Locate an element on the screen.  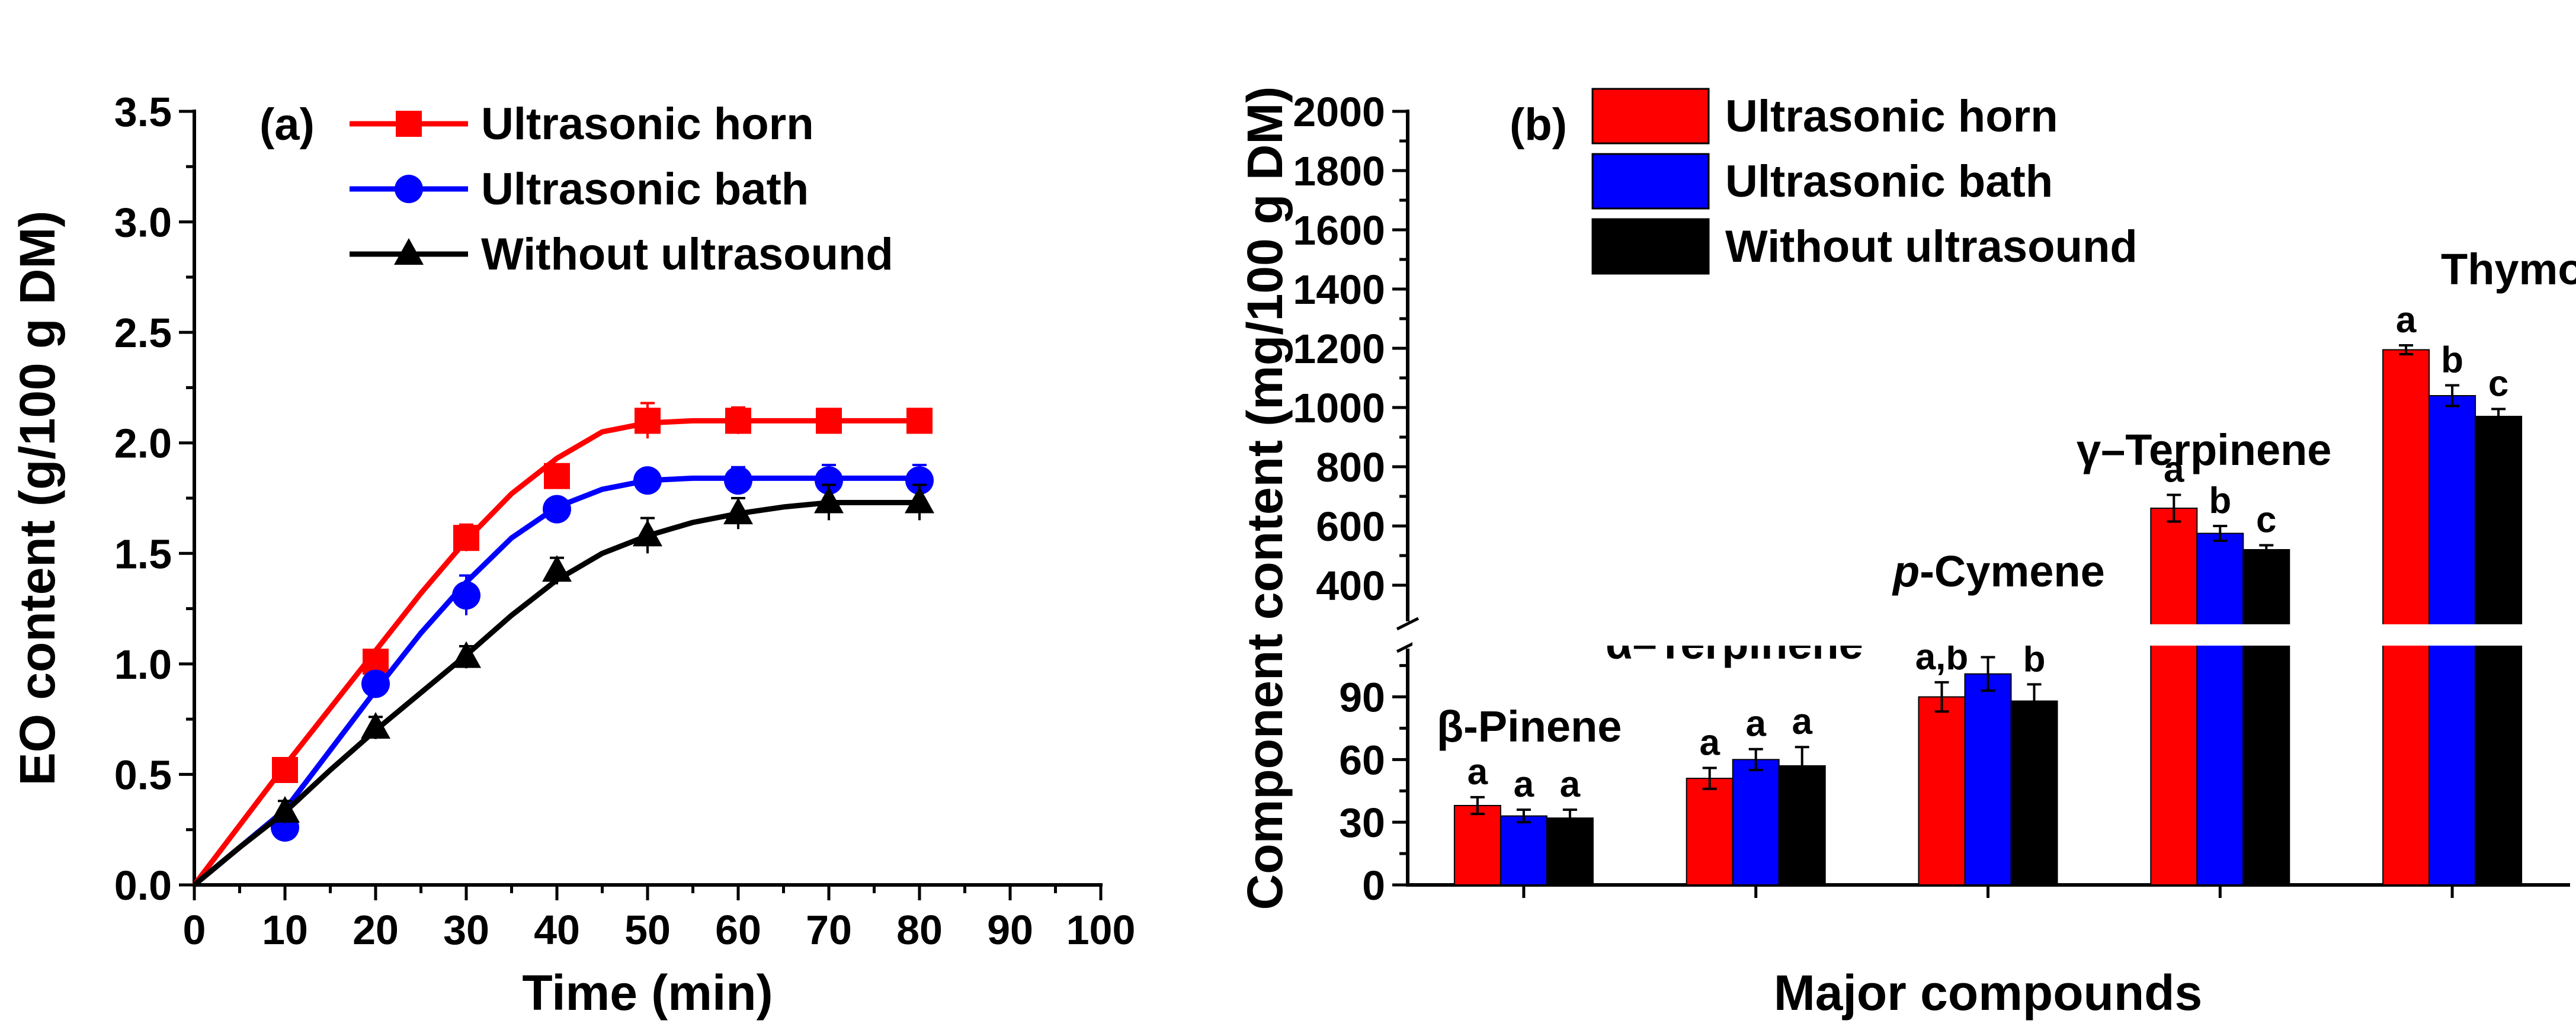
y-tick-label: 0 is located at coordinates (1373, 885).